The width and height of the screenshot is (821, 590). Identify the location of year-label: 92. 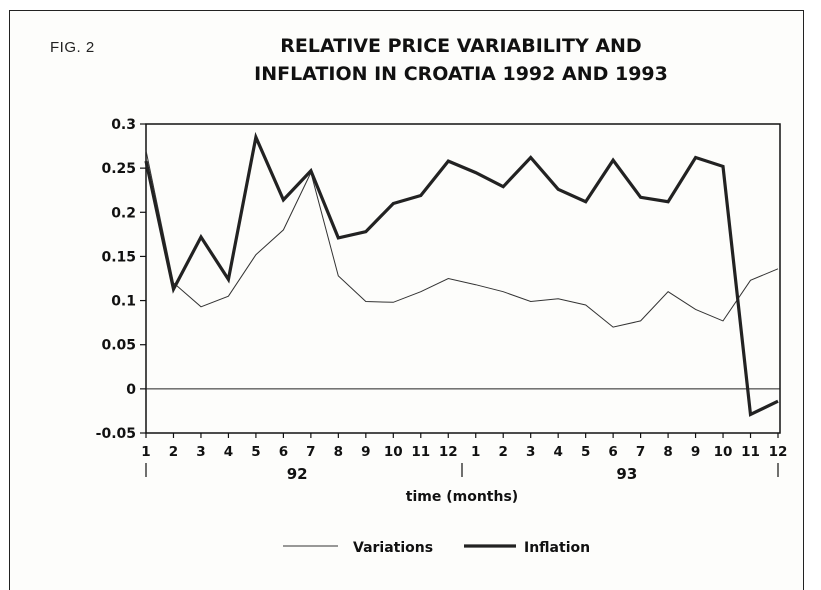
(297, 474).